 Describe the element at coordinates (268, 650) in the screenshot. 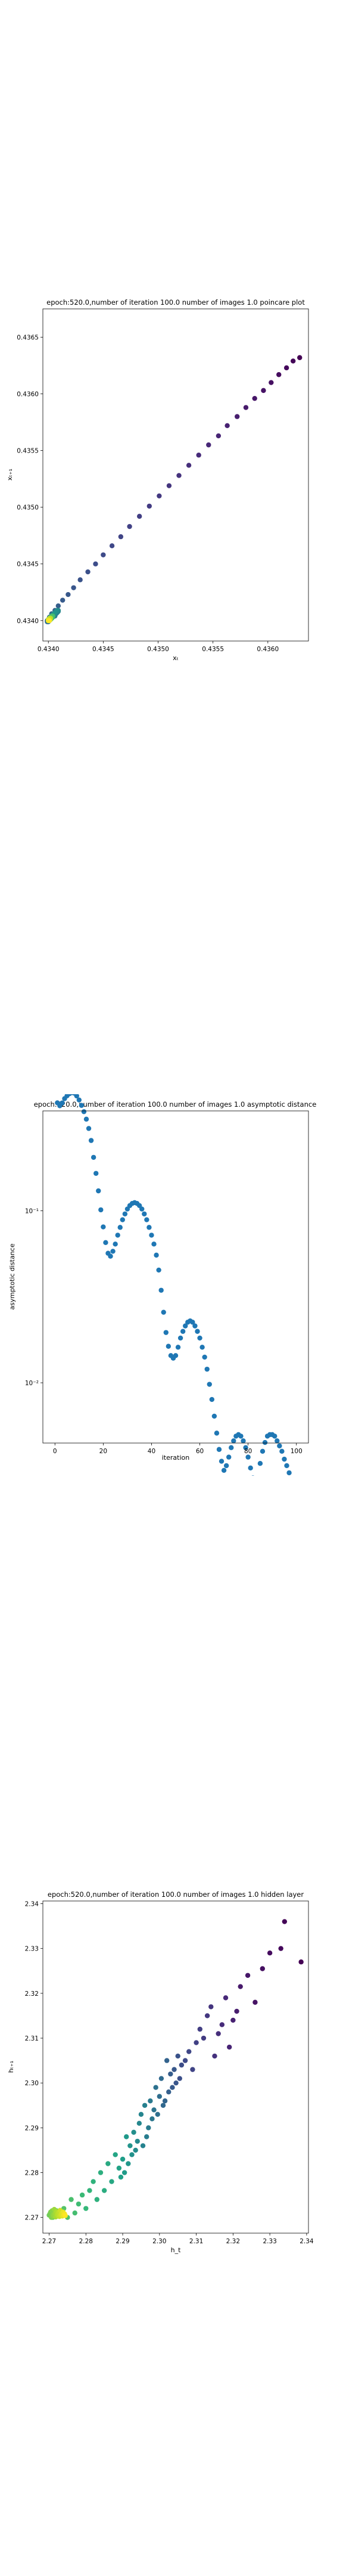

I see `poincare-x-tick-label: 0.4360` at that location.